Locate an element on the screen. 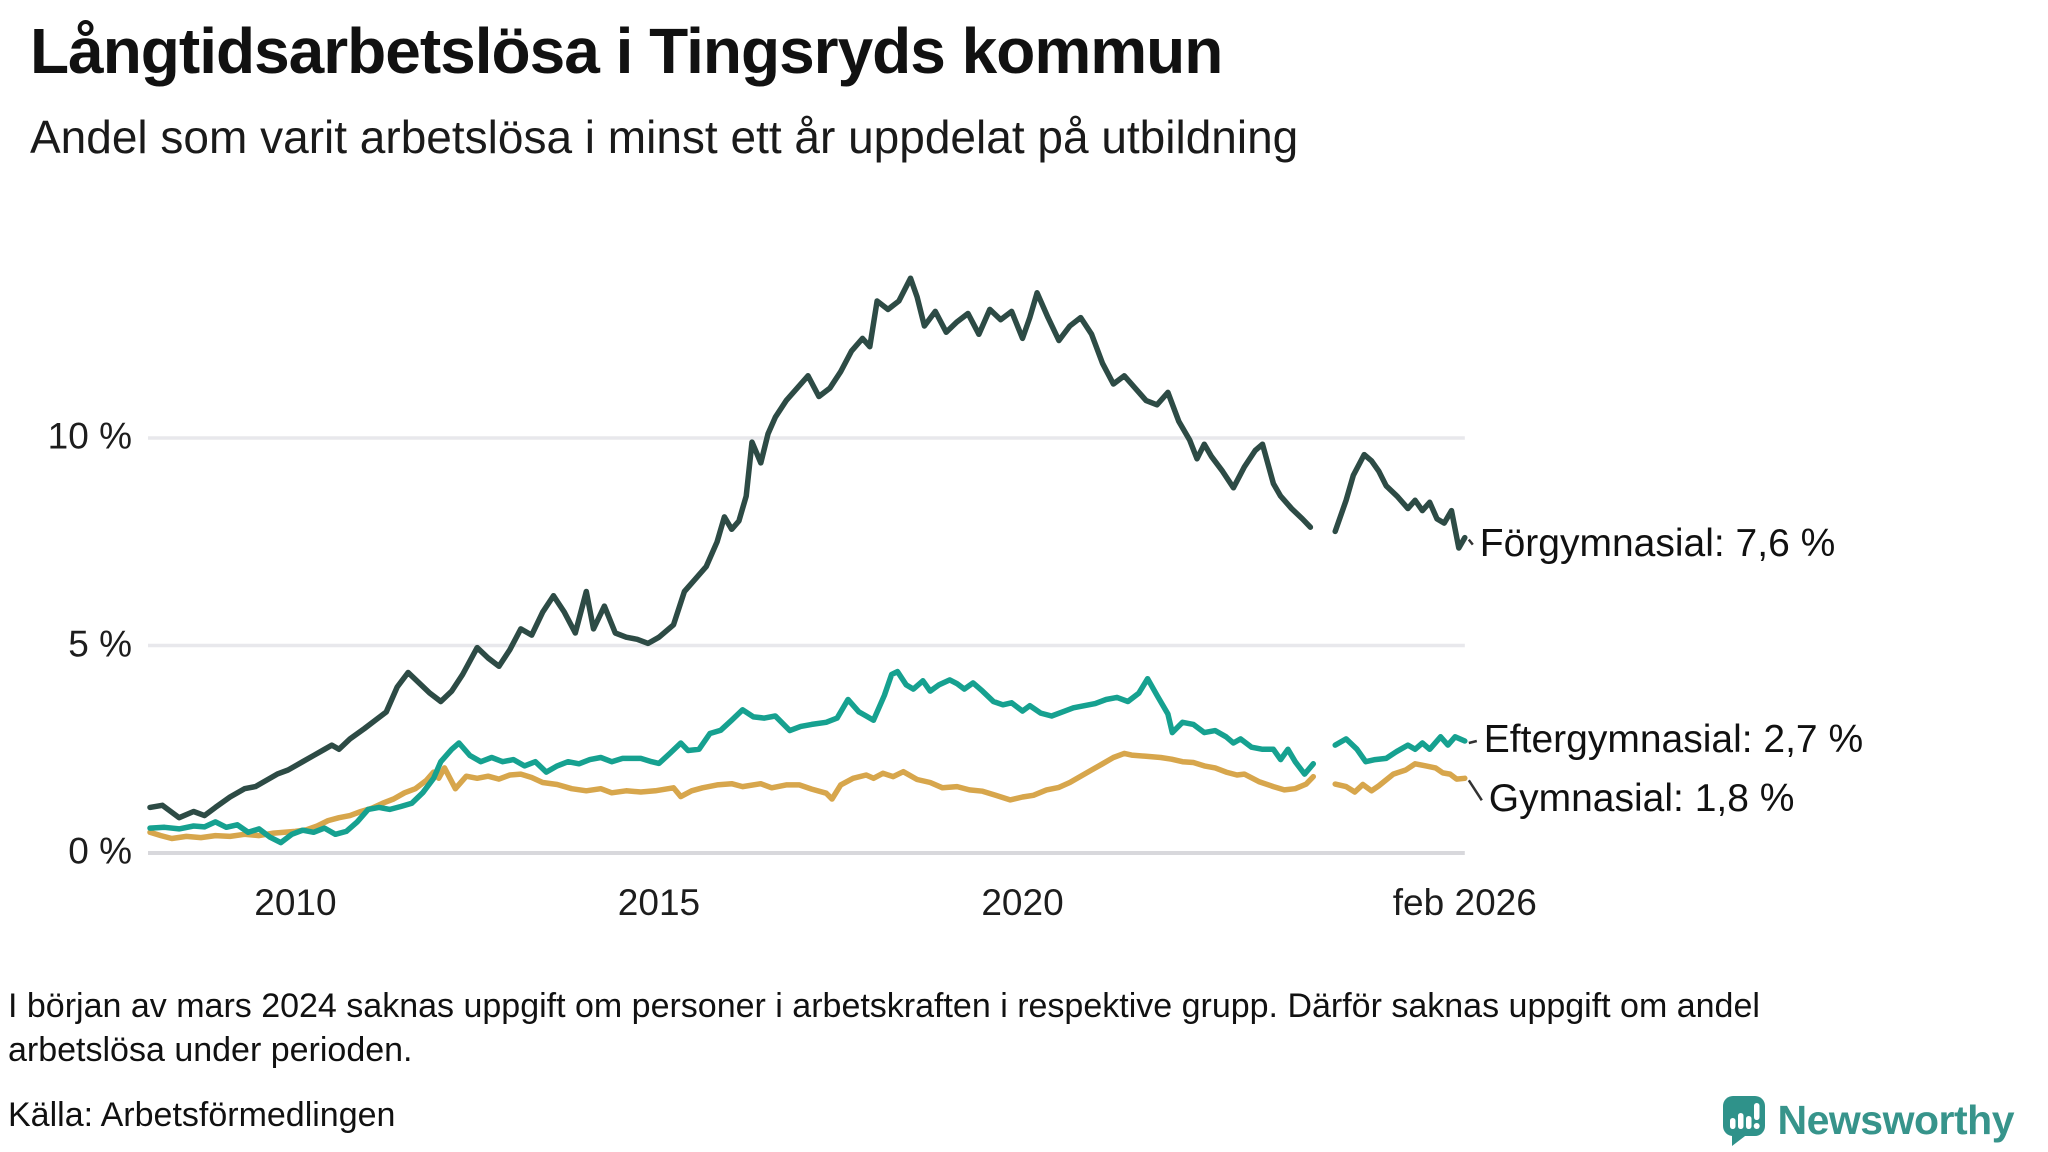  series-end-label-gymnasial: Gymnasial: 1,8 % is located at coordinates (1641, 799).